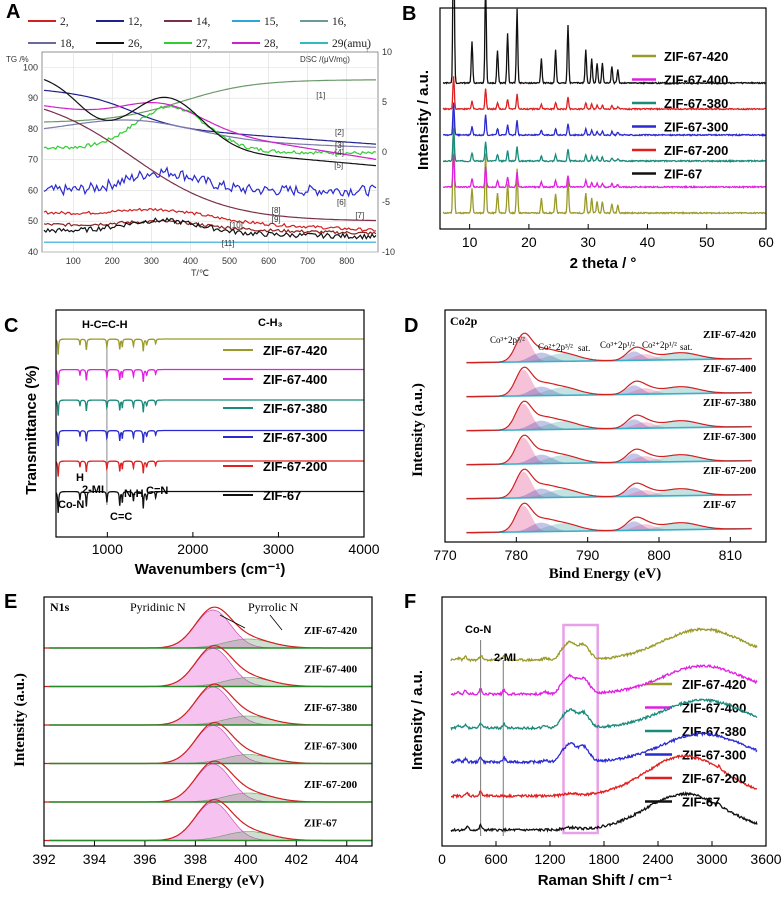 The height and width of the screenshot is (901, 782). What do you see at coordinates (158, 607) in the screenshot?
I see `peak-label: Pyridinic N` at bounding box center [158, 607].